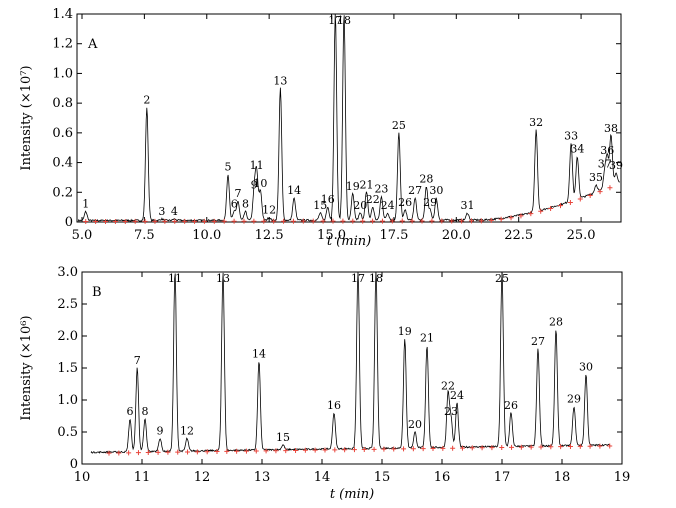 The image size is (676, 508). Describe the element at coordinates (260, 183) in the screenshot. I see `peak-label: 10` at that location.